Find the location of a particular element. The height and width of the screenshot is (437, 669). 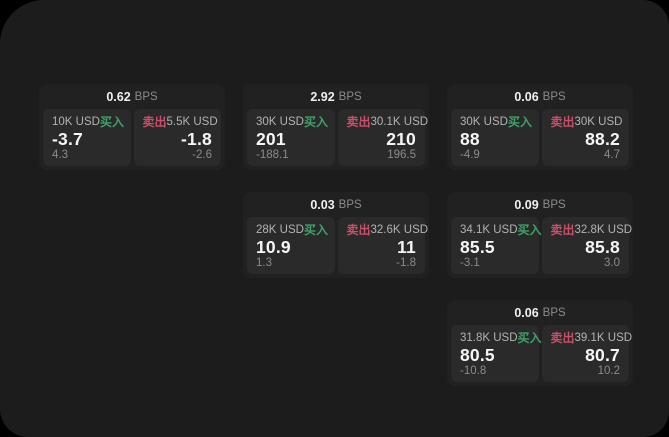

buy-pane: 30K USD 买入 88 -4.9 is located at coordinates (495, 137).